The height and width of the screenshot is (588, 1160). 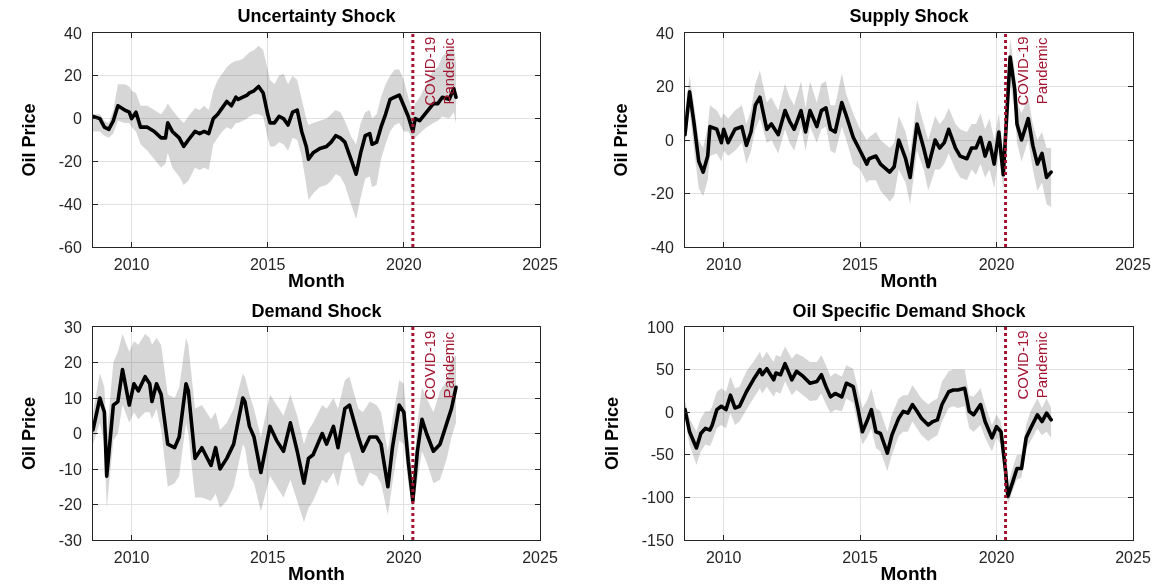 What do you see at coordinates (73, 398) in the screenshot?
I see `y-tick-label: 10` at bounding box center [73, 398].